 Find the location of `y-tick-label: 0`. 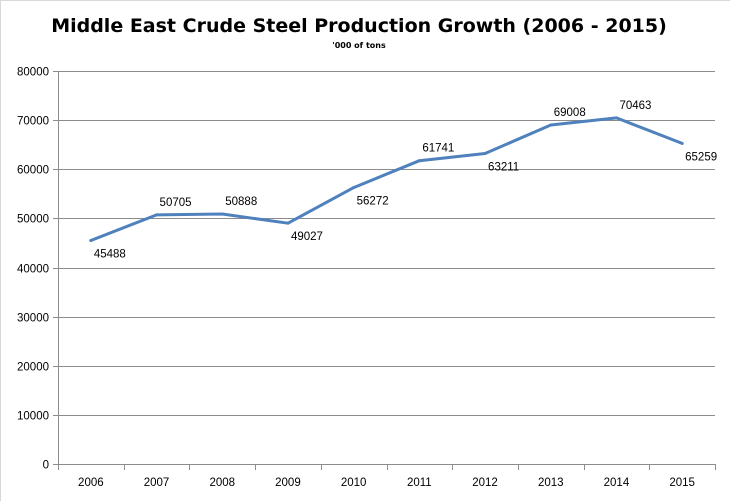

y-tick-label: 0 is located at coordinates (46, 466).